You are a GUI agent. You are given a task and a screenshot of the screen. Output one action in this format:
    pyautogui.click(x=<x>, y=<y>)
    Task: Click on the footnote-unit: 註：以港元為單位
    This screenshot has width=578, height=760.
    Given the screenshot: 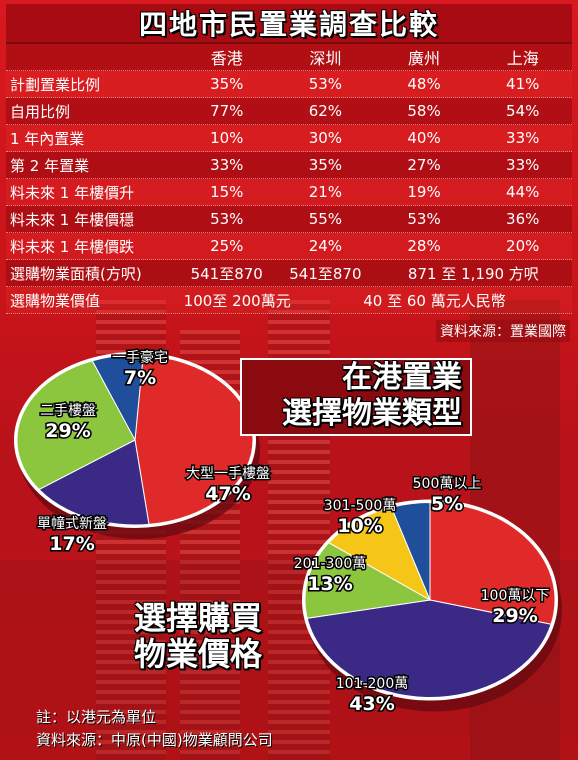 What is the action you would take?
    pyautogui.click(x=96, y=717)
    